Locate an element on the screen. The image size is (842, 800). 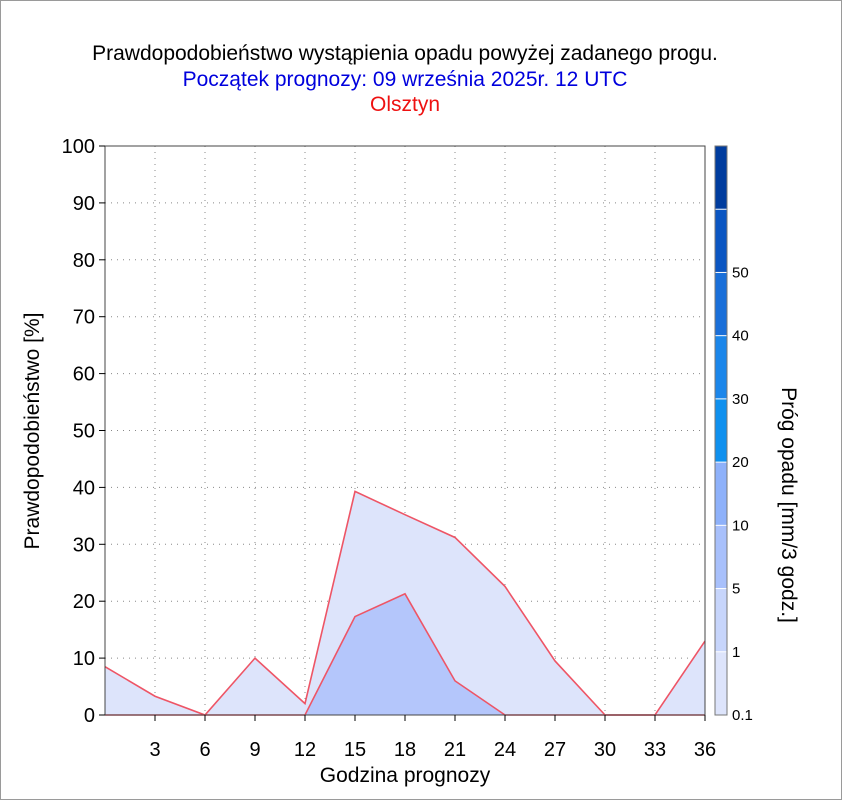
colorbar-border is located at coordinates (721, 430).